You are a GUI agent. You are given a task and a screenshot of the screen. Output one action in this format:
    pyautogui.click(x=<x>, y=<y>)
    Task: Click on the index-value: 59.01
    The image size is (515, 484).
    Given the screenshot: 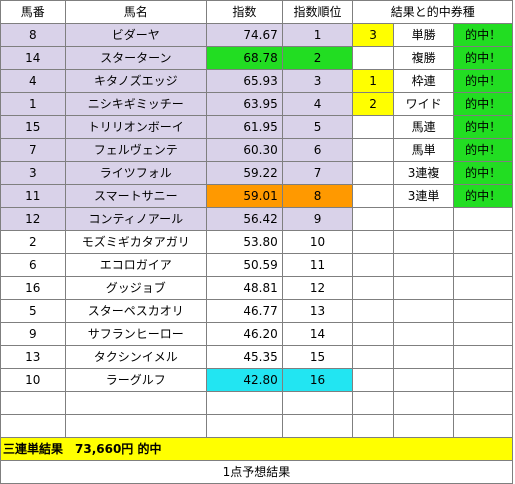 What is the action you would take?
    pyautogui.click(x=244, y=196)
    